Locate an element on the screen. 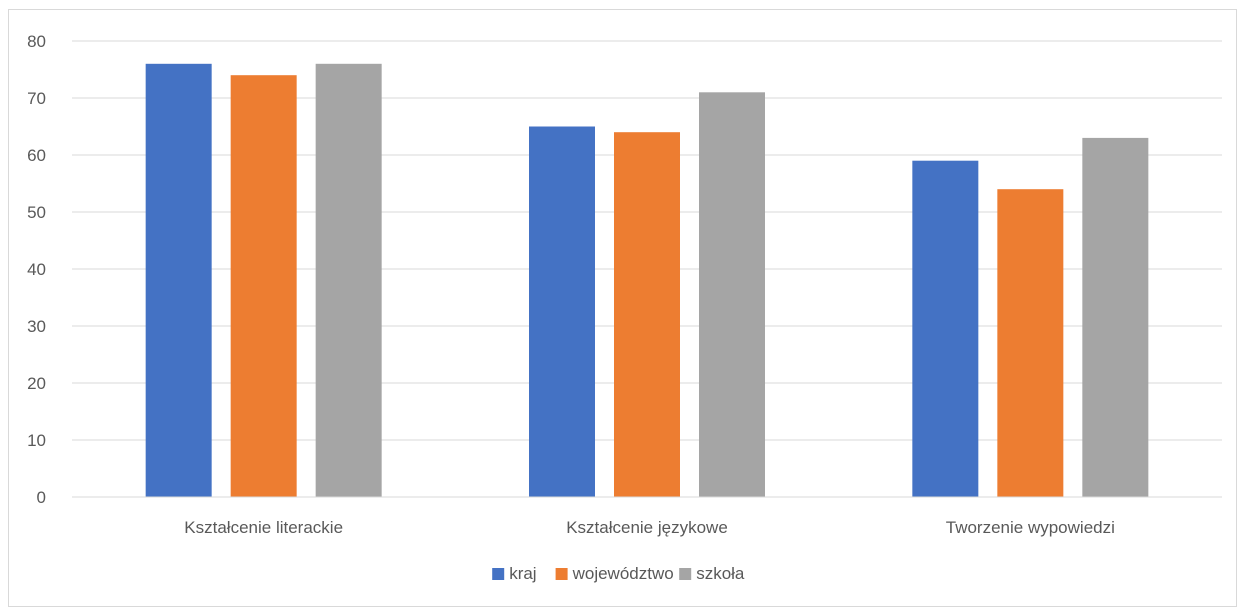  legend-label: kraj is located at coordinates (522, 573).